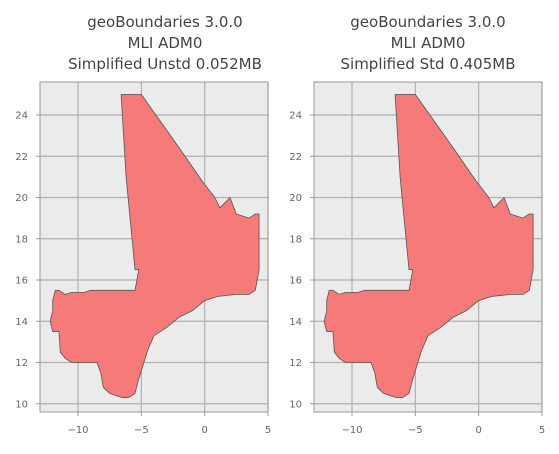 The width and height of the screenshot is (559, 454). What do you see at coordinates (165, 64) in the screenshot?
I see `panel-1-title-line-3: Simplified Unstd 0.052MB` at bounding box center [165, 64].